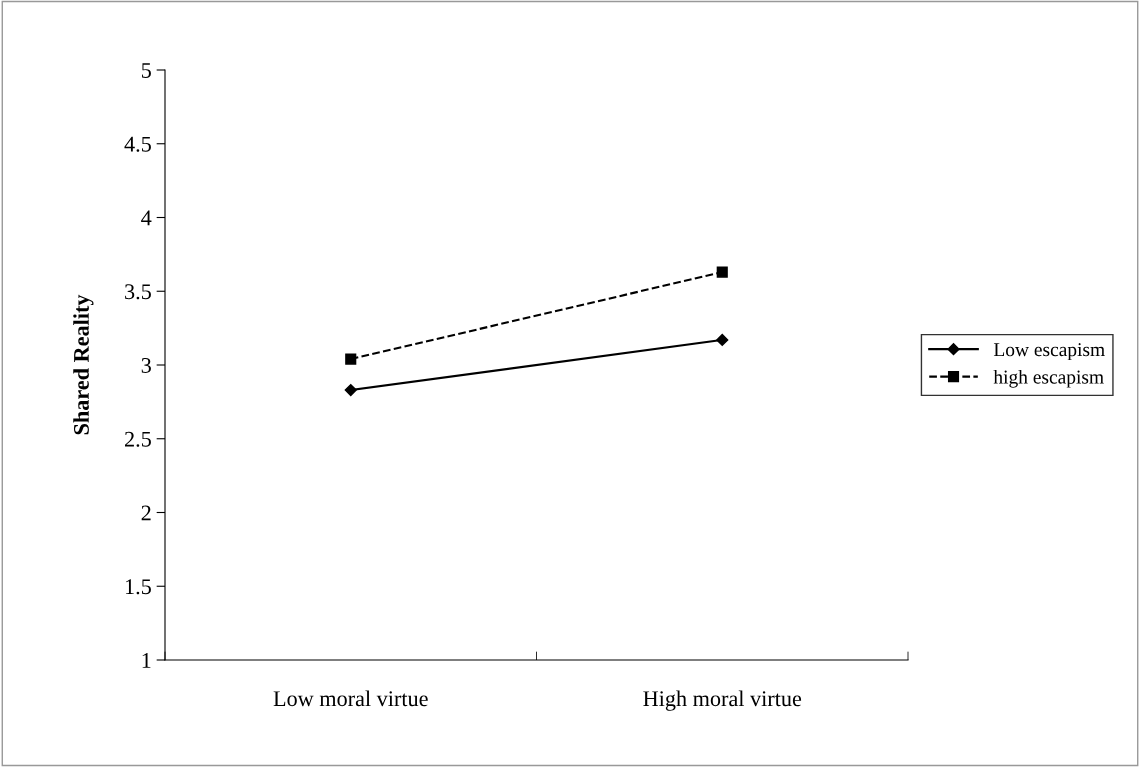 The image size is (1140, 767). What do you see at coordinates (83, 364) in the screenshot?
I see `y-axis-title: Shared Reality` at bounding box center [83, 364].